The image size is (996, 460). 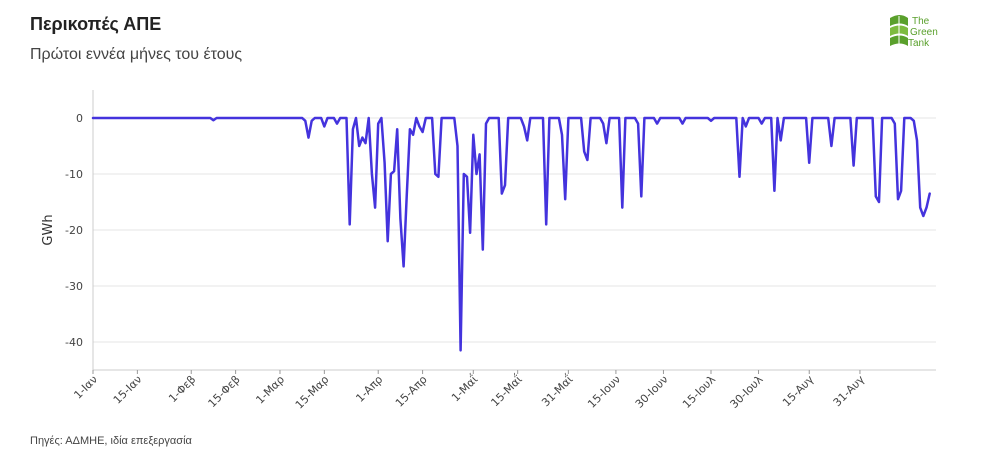 What do you see at coordinates (604, 392) in the screenshot?
I see `x-tick-label: 15-Ιουν` at bounding box center [604, 392].